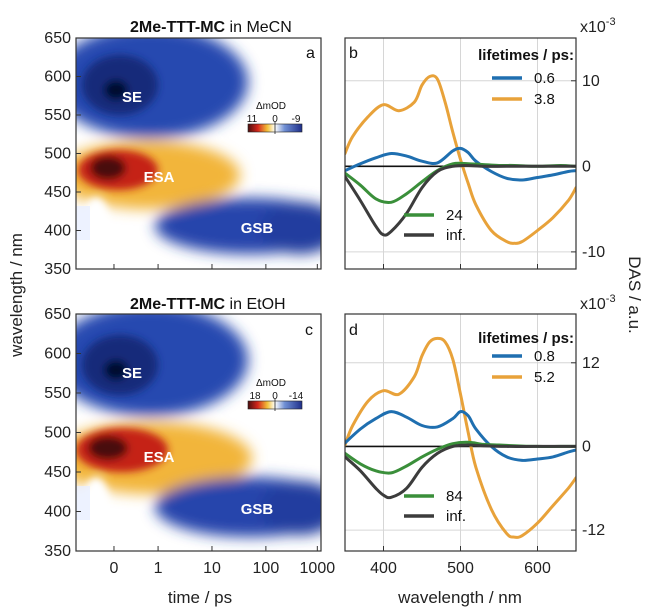 This screenshot has width=652, height=611. Describe the element at coordinates (296, 119) in the screenshot. I see `colorbar-min-a: -9` at that location.